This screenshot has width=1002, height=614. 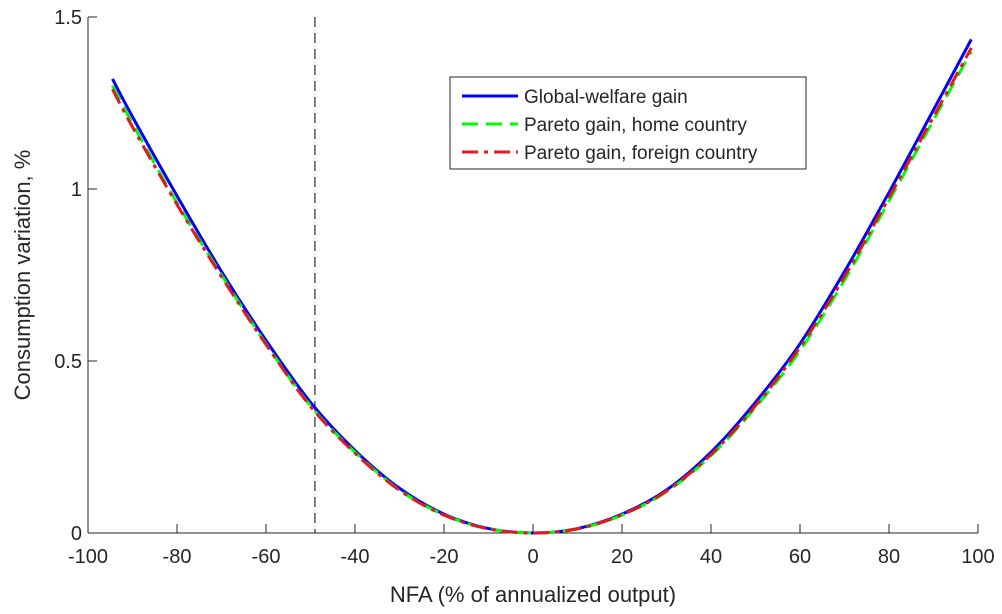 What do you see at coordinates (177, 557) in the screenshot?
I see `x-tick-label: -80` at bounding box center [177, 557].